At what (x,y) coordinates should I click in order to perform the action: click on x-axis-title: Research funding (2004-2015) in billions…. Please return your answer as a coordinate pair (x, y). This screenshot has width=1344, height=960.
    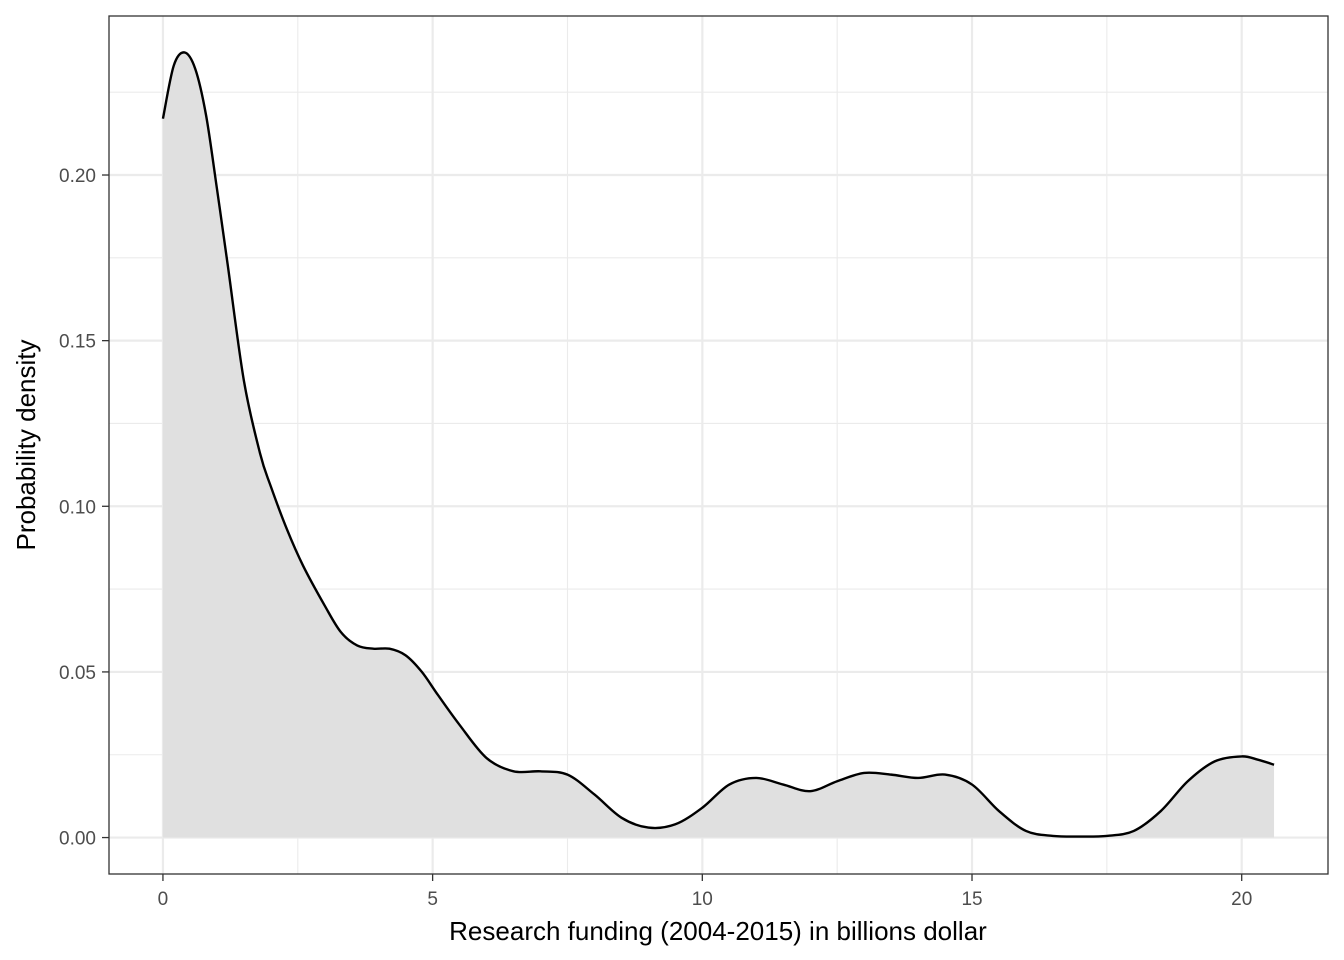
    Looking at the image, I should click on (718, 931).